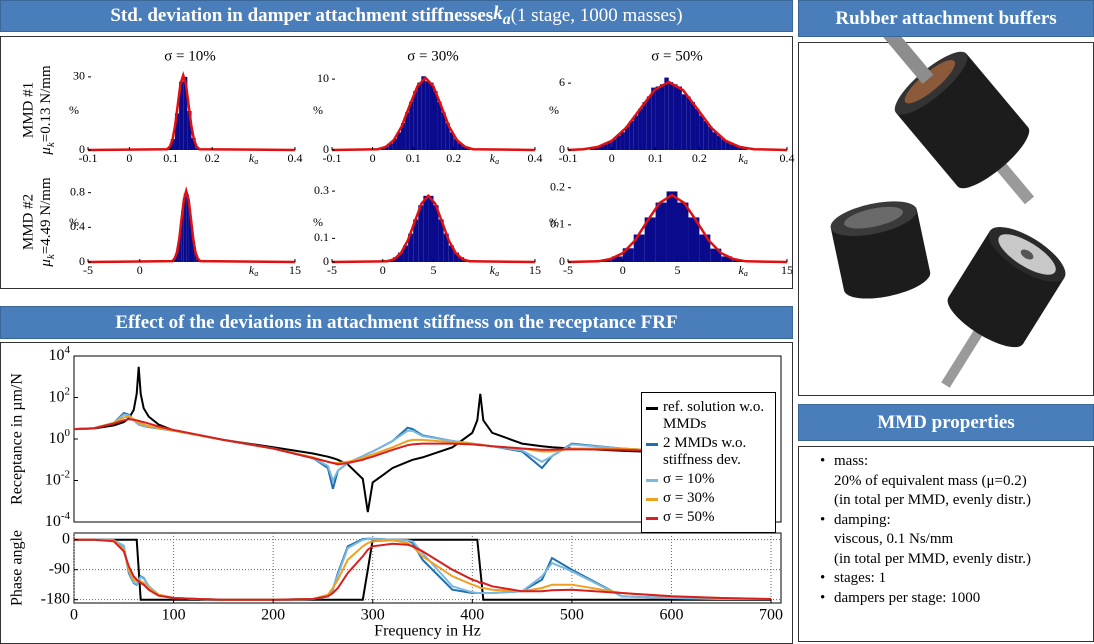 The height and width of the screenshot is (644, 1094). Describe the element at coordinates (851, 461) in the screenshot. I see `property-label: mass:` at that location.